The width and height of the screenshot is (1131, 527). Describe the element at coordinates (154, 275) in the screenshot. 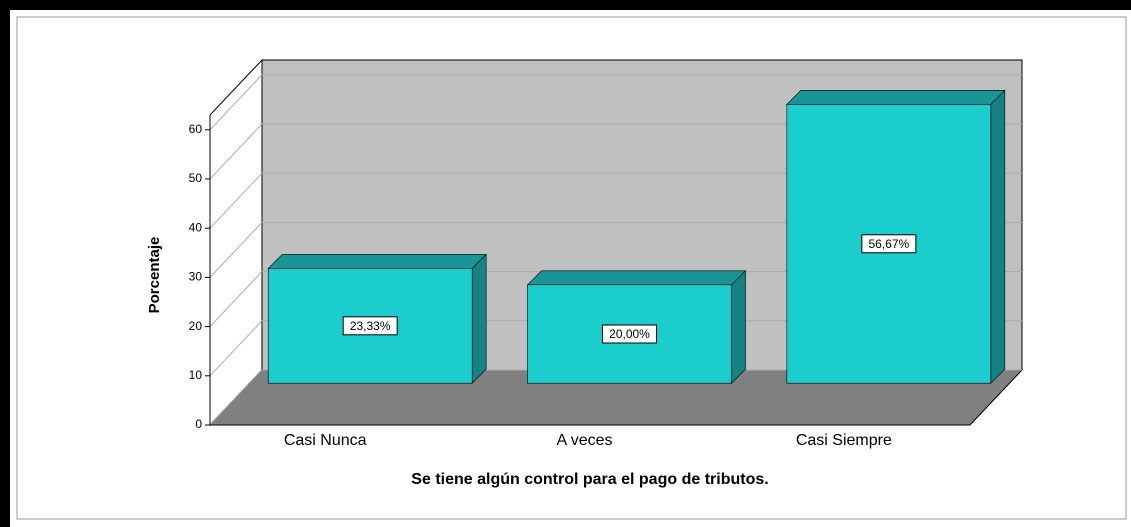

I see `y-axis-title: Porcentaje` at that location.